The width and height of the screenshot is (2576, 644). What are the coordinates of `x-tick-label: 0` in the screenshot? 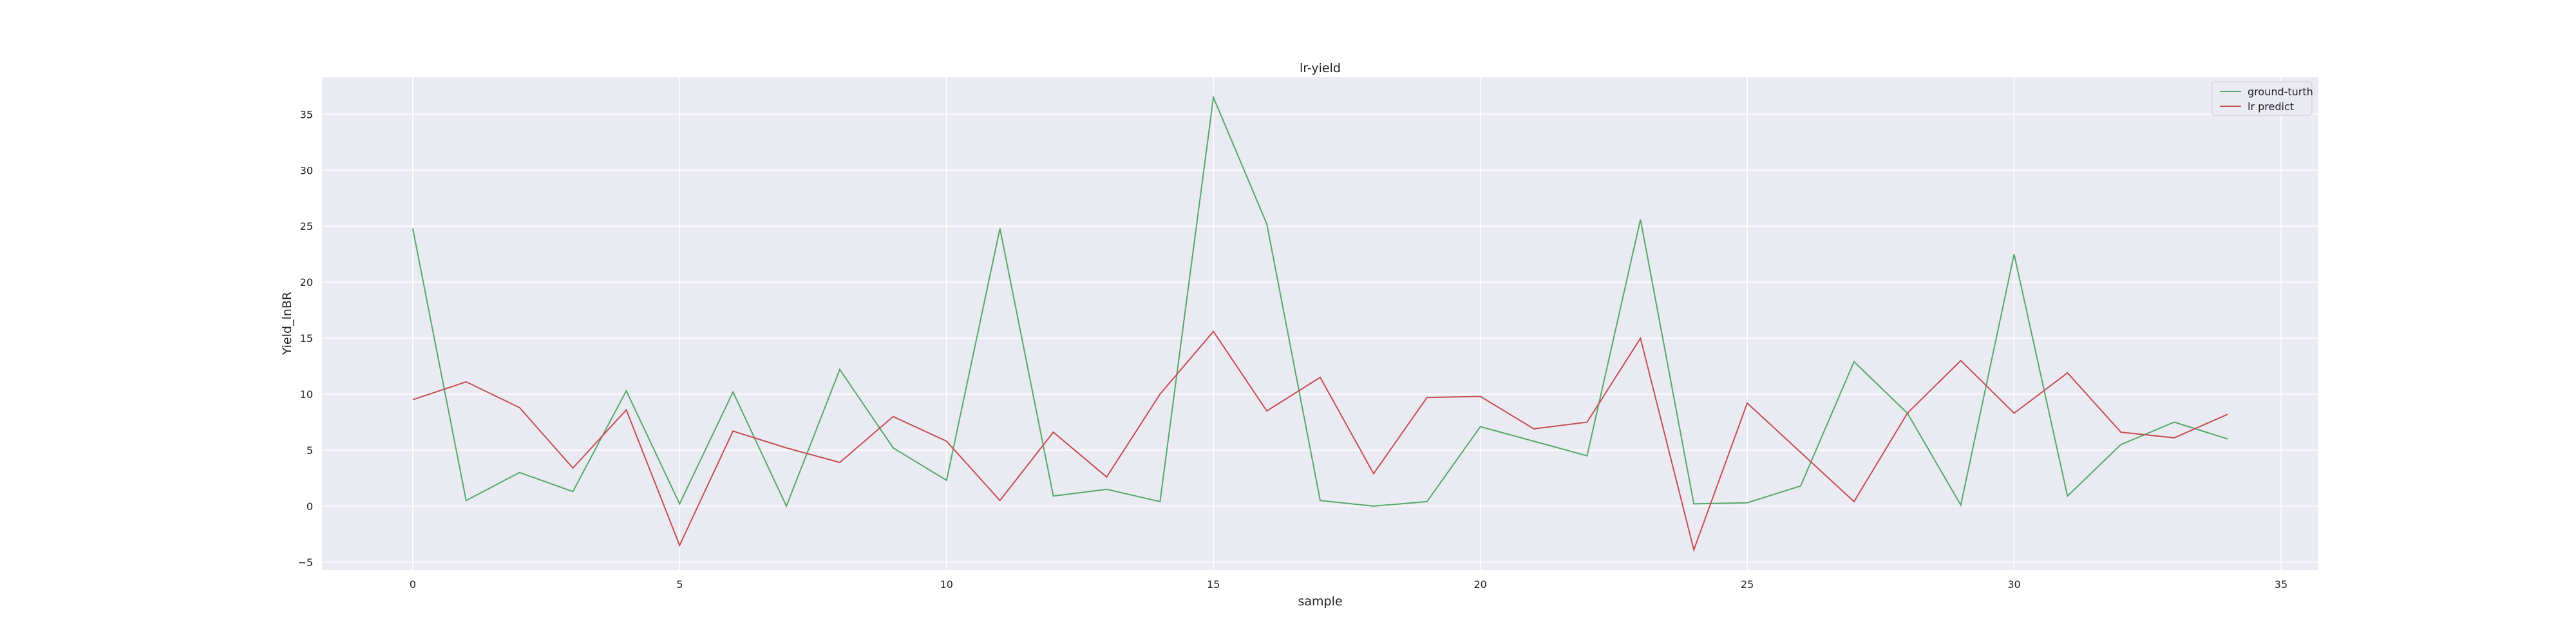 It's located at (413, 585).